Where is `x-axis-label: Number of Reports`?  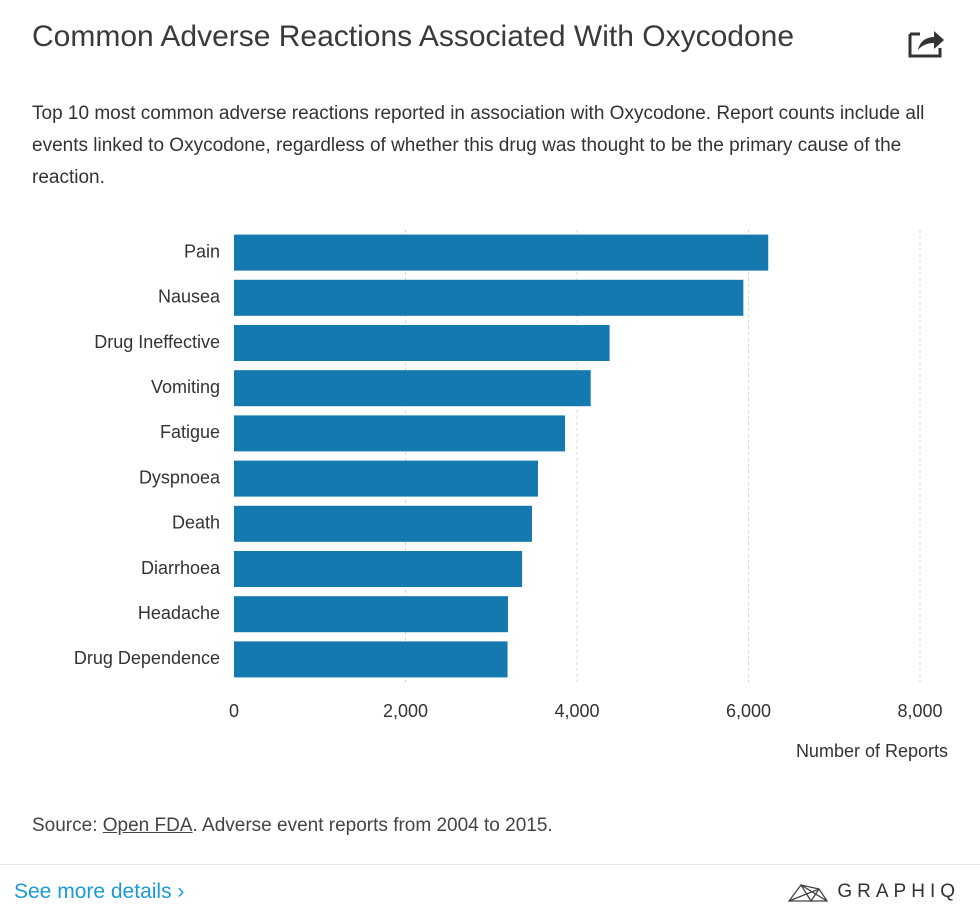 x-axis-label: Number of Reports is located at coordinates (872, 751).